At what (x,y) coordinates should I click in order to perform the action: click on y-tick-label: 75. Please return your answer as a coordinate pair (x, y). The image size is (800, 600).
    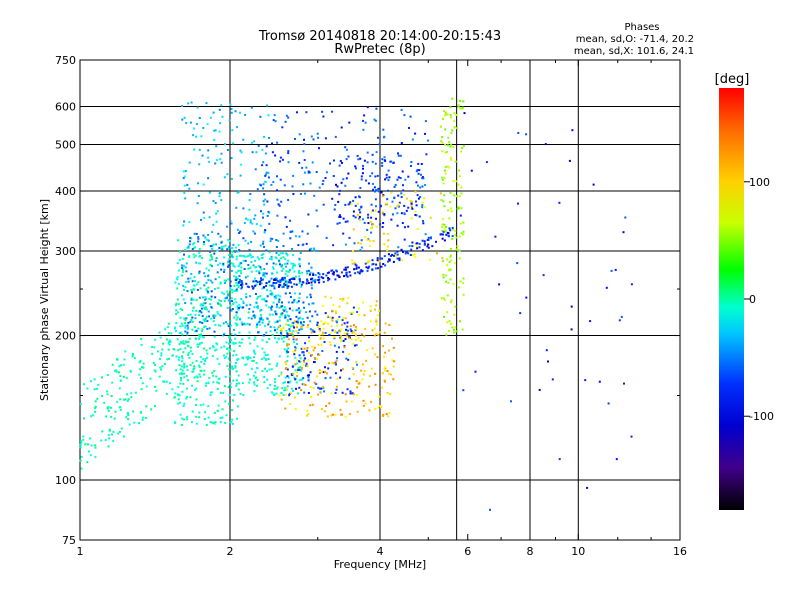
    Looking at the image, I should click on (69, 540).